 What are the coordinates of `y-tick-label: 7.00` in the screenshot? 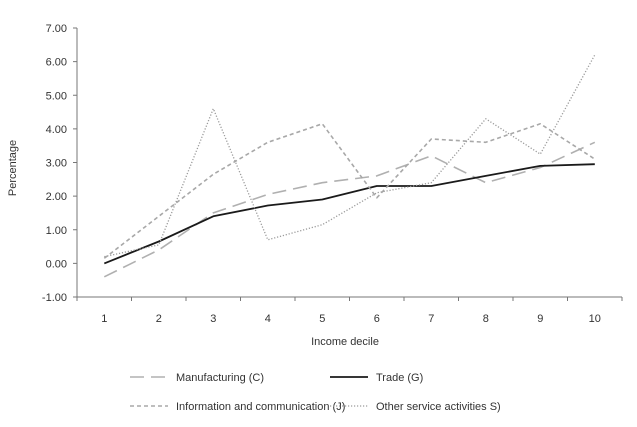 It's located at (56, 29).